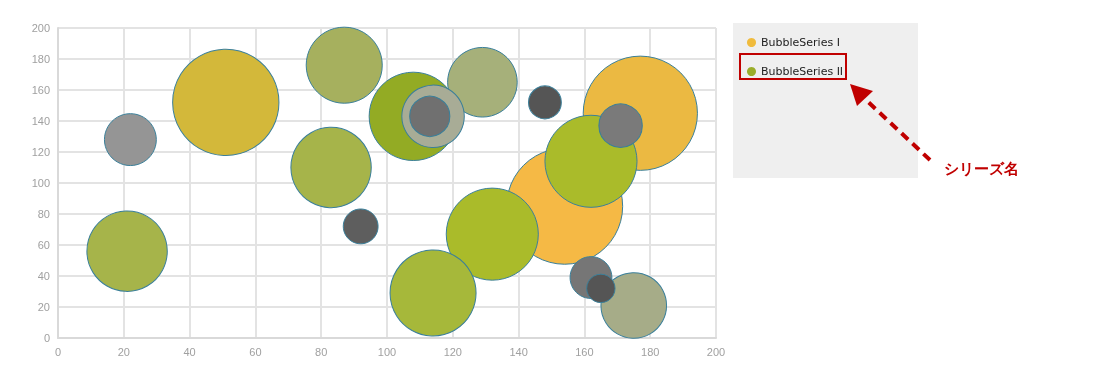 Image resolution: width=1105 pixels, height=370 pixels. I want to click on x-tick-label: 200, so click(716, 351).